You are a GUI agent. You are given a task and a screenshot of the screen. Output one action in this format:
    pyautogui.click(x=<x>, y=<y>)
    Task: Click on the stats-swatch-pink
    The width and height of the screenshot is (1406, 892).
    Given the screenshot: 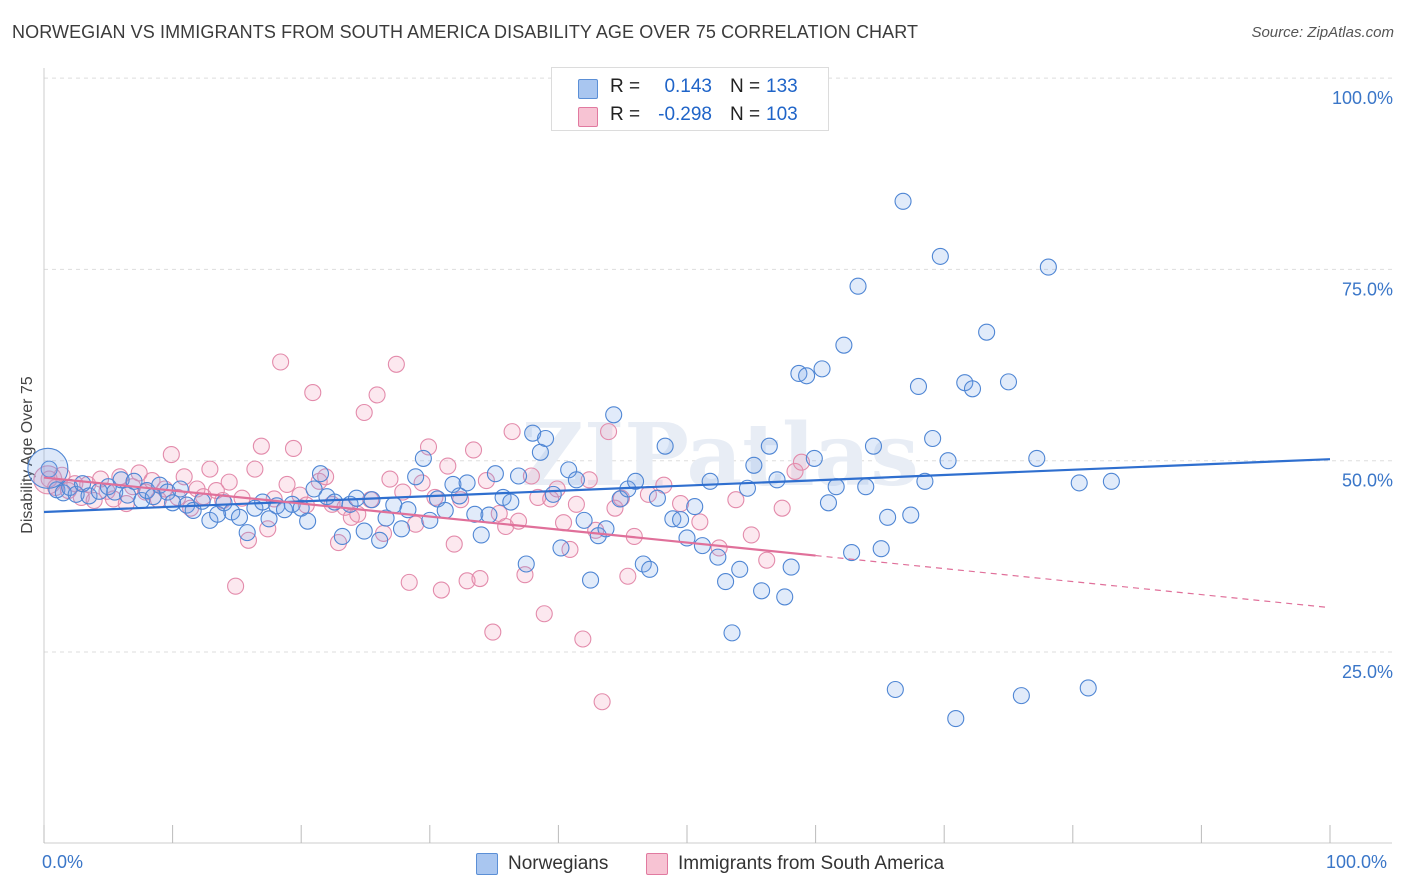 What is the action you would take?
    pyautogui.click(x=588, y=117)
    